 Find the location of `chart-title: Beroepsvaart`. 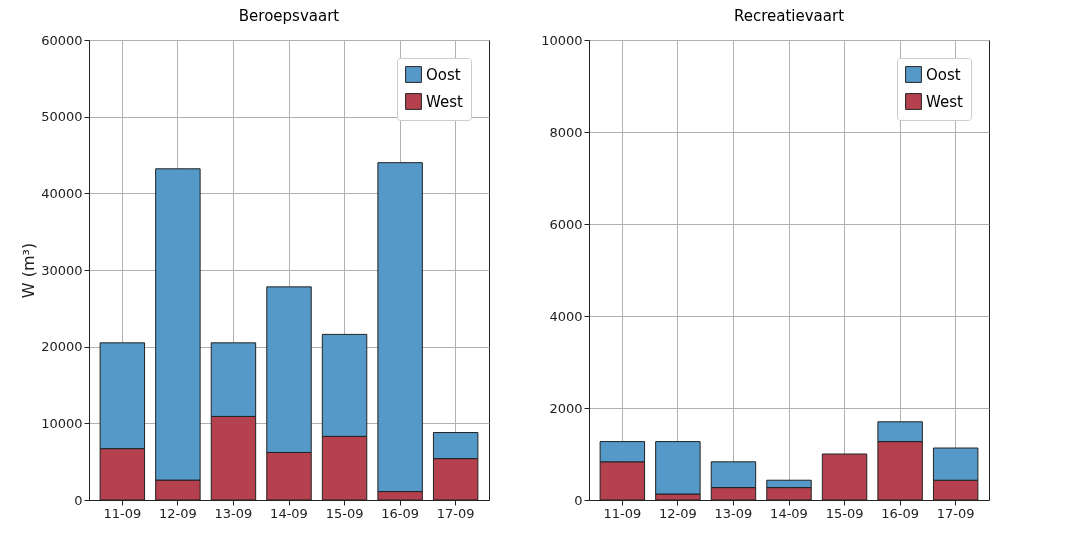

chart-title: Beroepsvaart is located at coordinates (289, 16).